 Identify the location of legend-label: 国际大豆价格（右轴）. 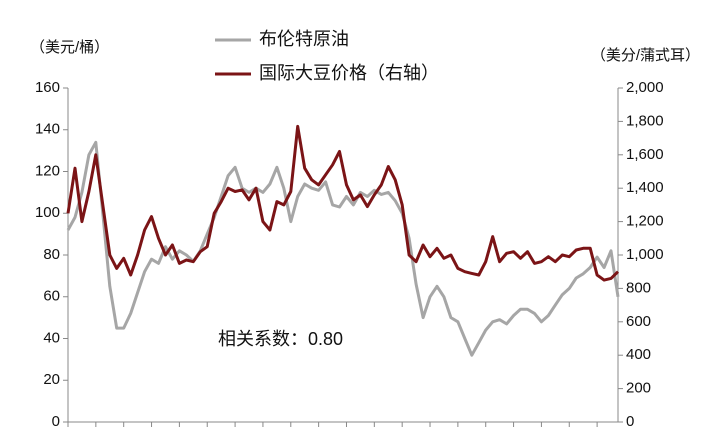
(349, 73).